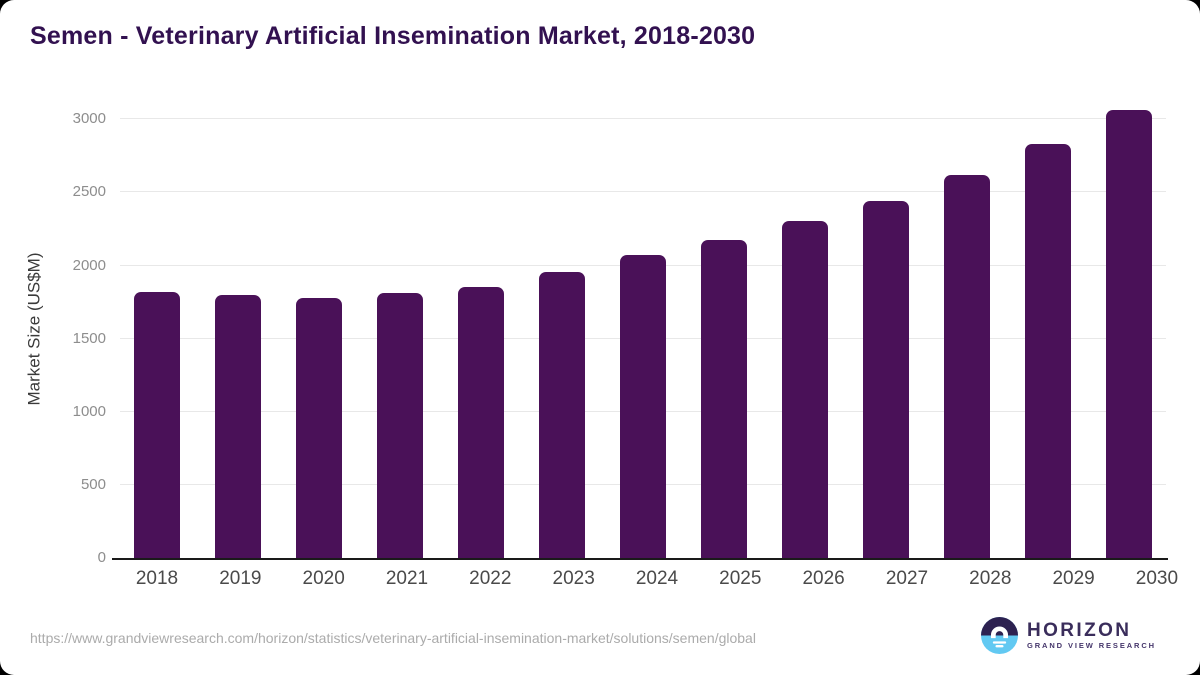  What do you see at coordinates (562, 415) in the screenshot?
I see `chart-bar-2023` at bounding box center [562, 415].